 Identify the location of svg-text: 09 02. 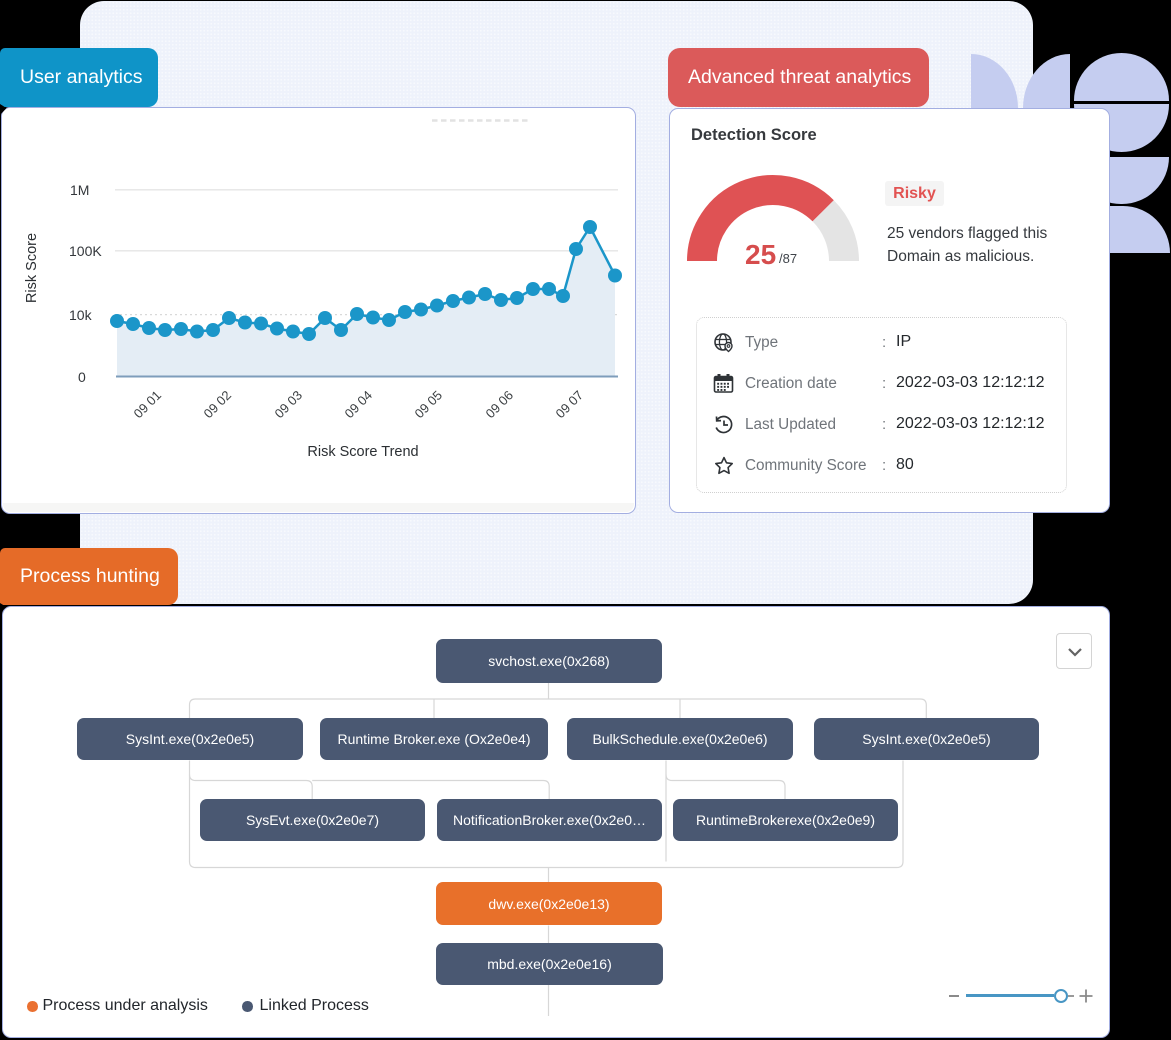
(218, 405).